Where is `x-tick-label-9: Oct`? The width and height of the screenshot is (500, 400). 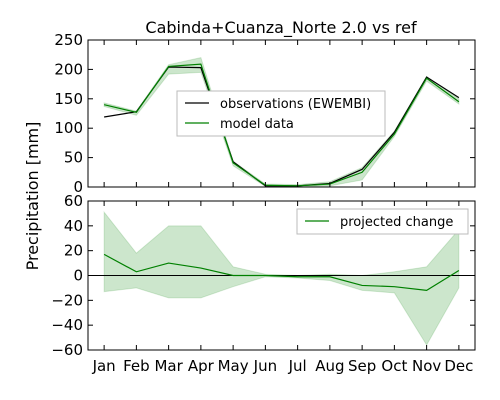
x-tick-label-9: Oct is located at coordinates (394, 366).